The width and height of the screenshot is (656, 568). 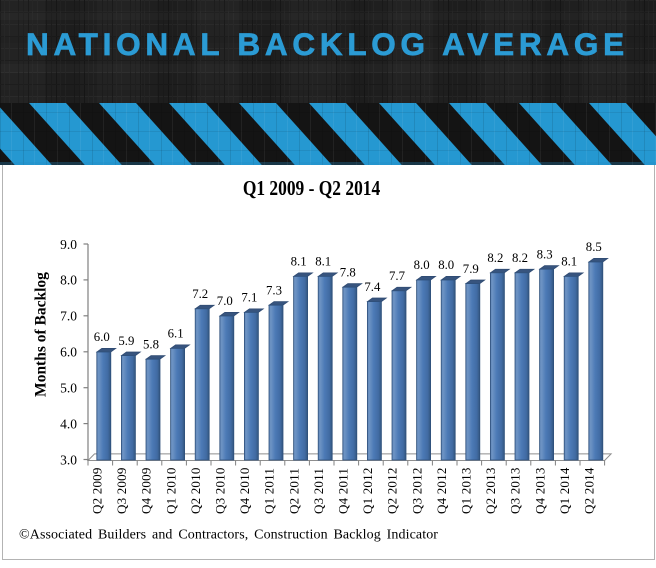 I want to click on svg-text: Q3 2013, so click(x=515, y=490).